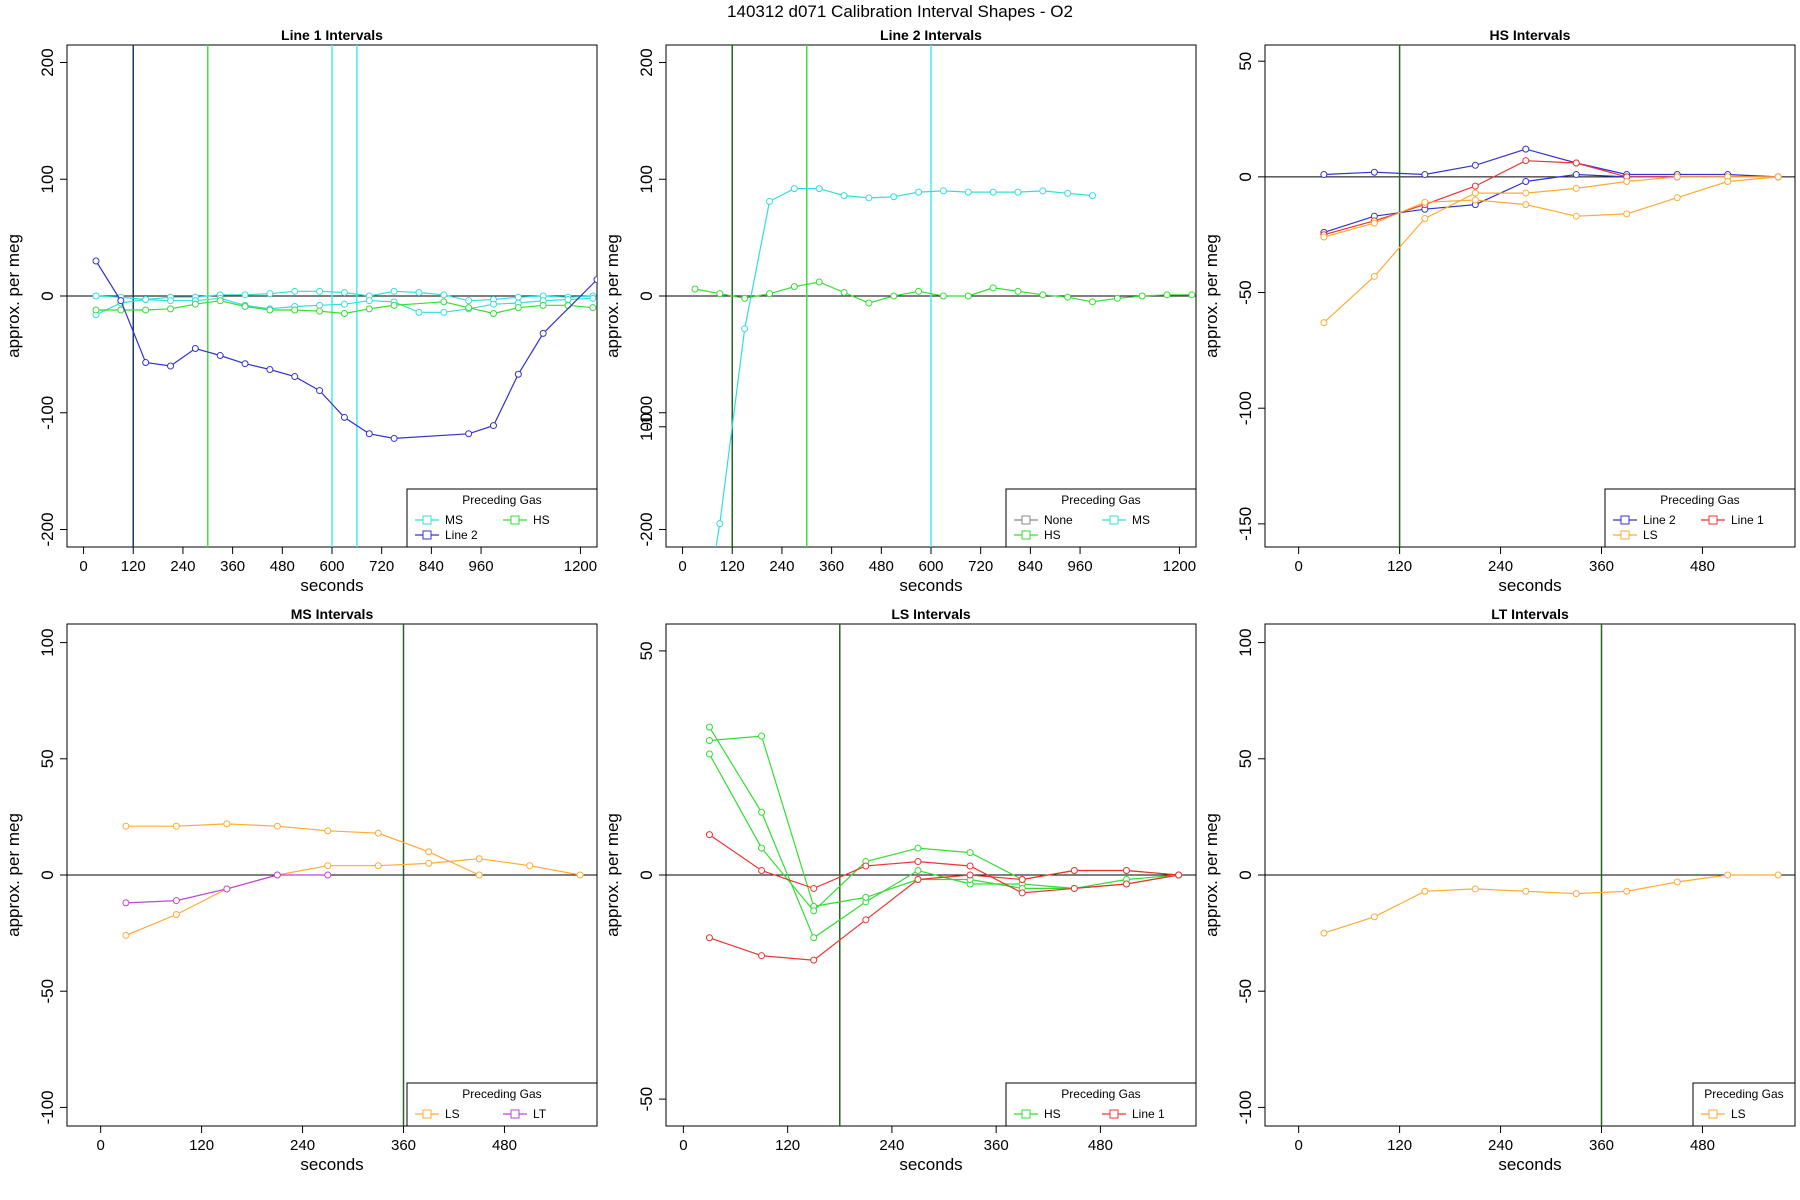  I want to click on legend-item-label: LT, so click(540, 1114).